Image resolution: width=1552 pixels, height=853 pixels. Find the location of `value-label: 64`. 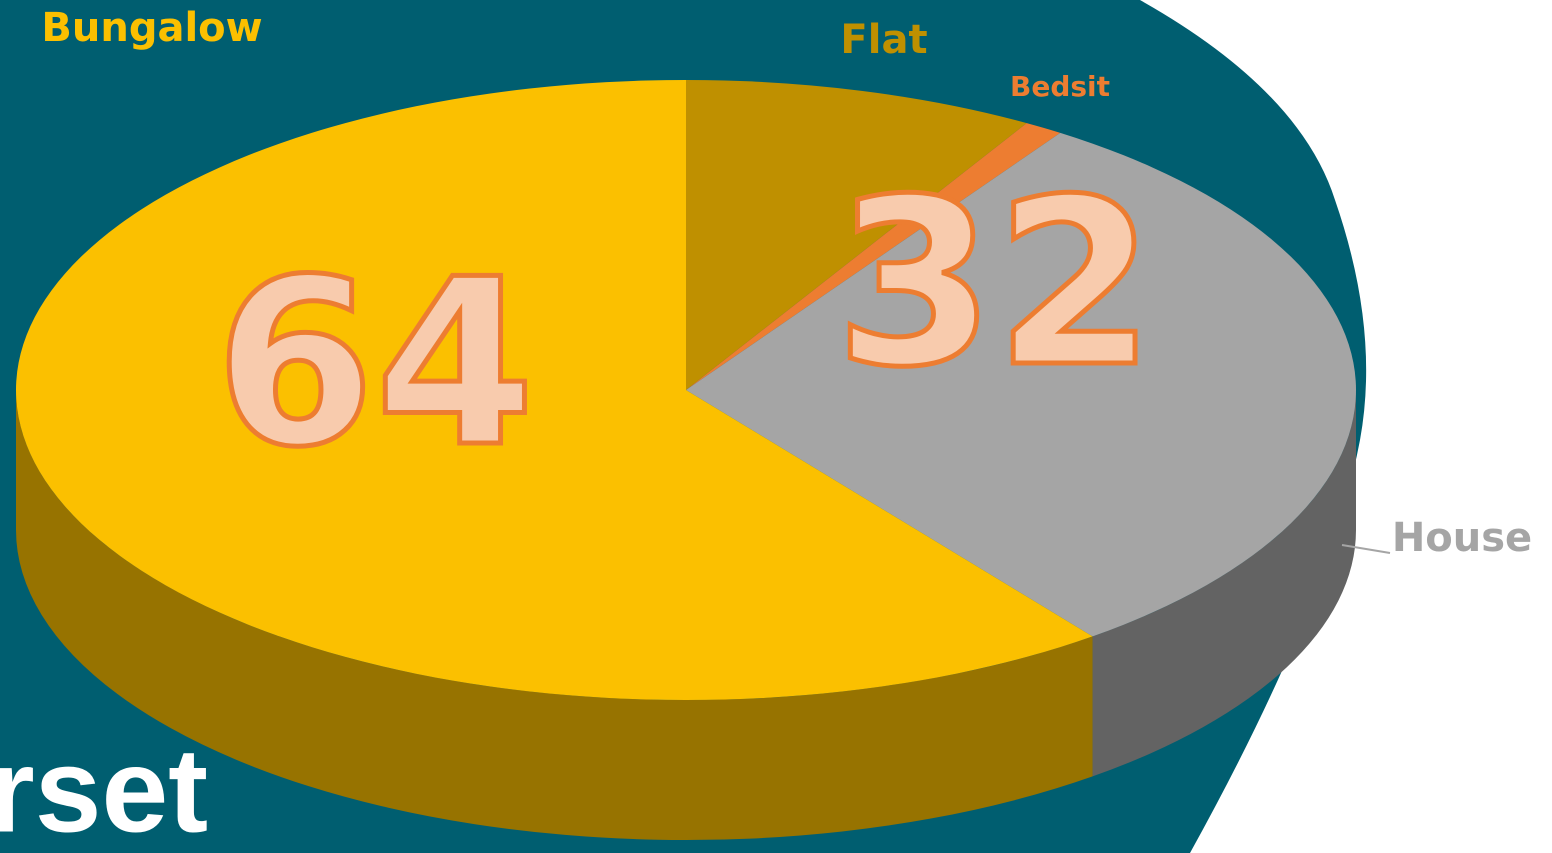

value-label: 64 is located at coordinates (375, 364).